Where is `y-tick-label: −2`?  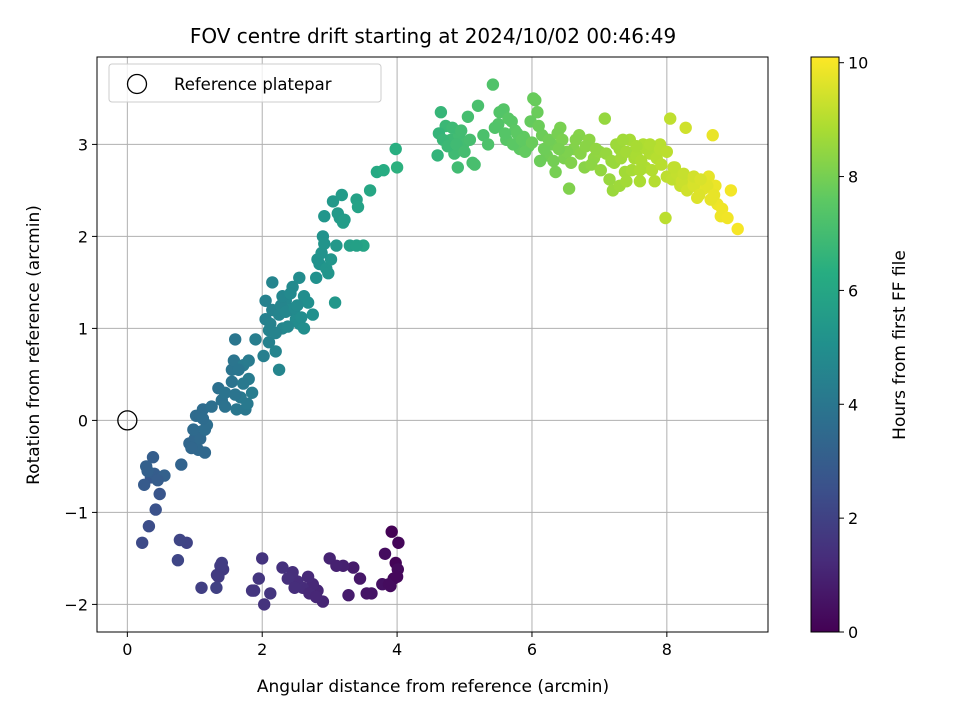 y-tick-label: −2 is located at coordinates (76, 604).